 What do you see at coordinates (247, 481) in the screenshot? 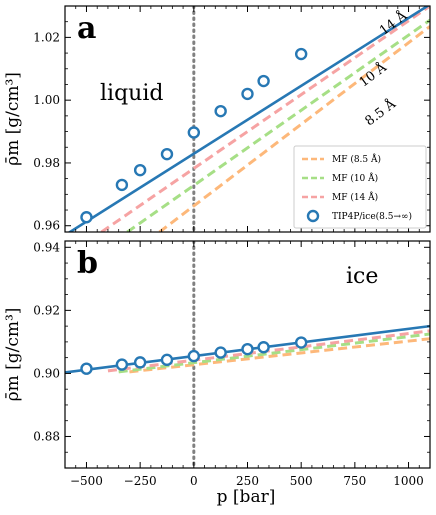
I see `x-tick-label: 250` at bounding box center [247, 481].